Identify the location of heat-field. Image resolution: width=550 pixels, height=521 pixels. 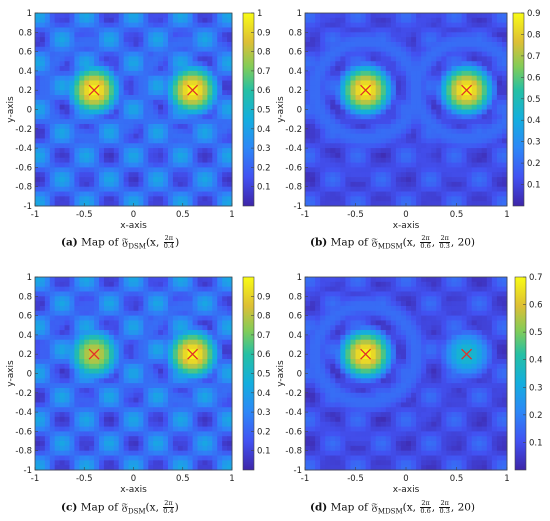
(134, 374).